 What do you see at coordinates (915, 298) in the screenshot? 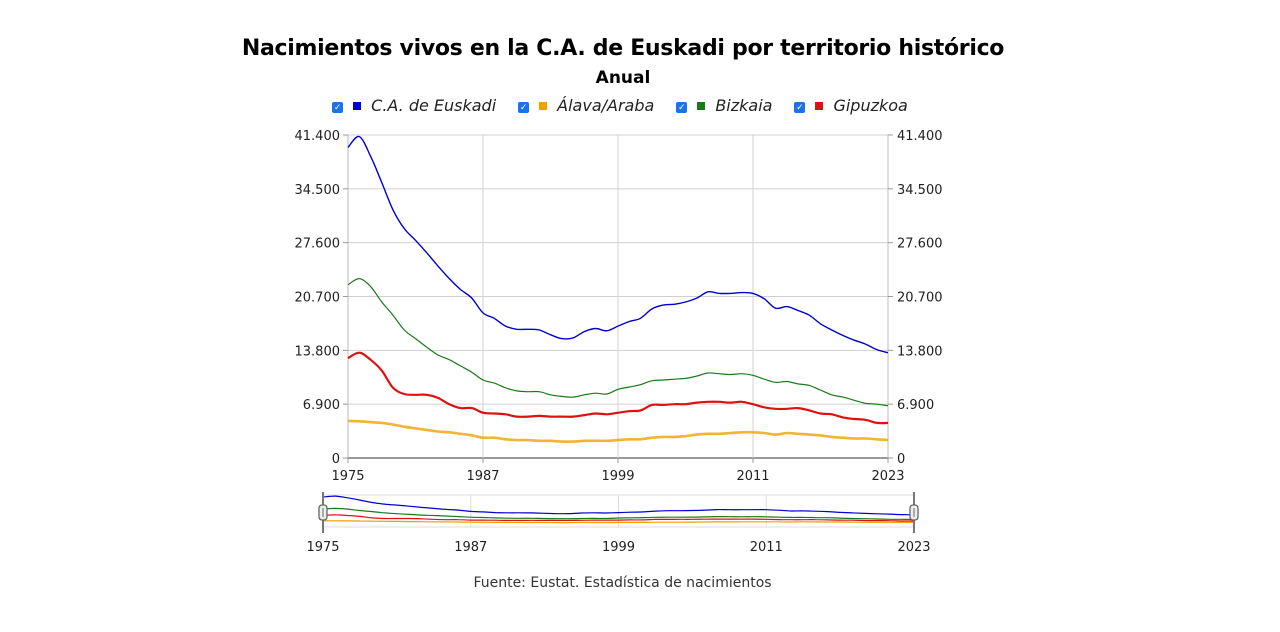
I see `y-axis-right: 0 6.900 13.800 20.700 27.600 34.500 41.400` at bounding box center [915, 298].